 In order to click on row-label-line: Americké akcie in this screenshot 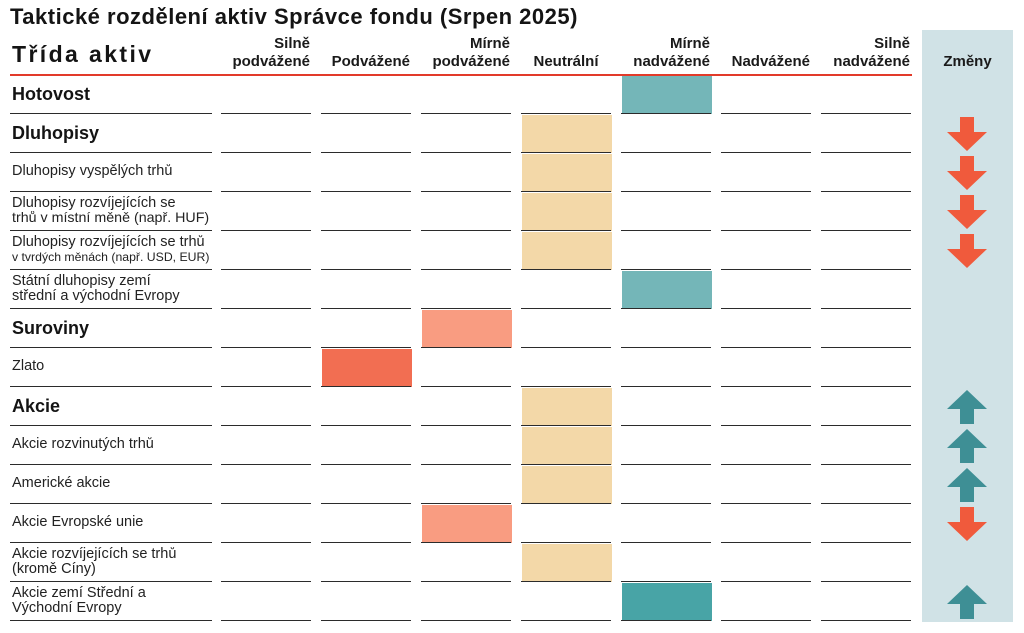, I will do `click(61, 484)`.